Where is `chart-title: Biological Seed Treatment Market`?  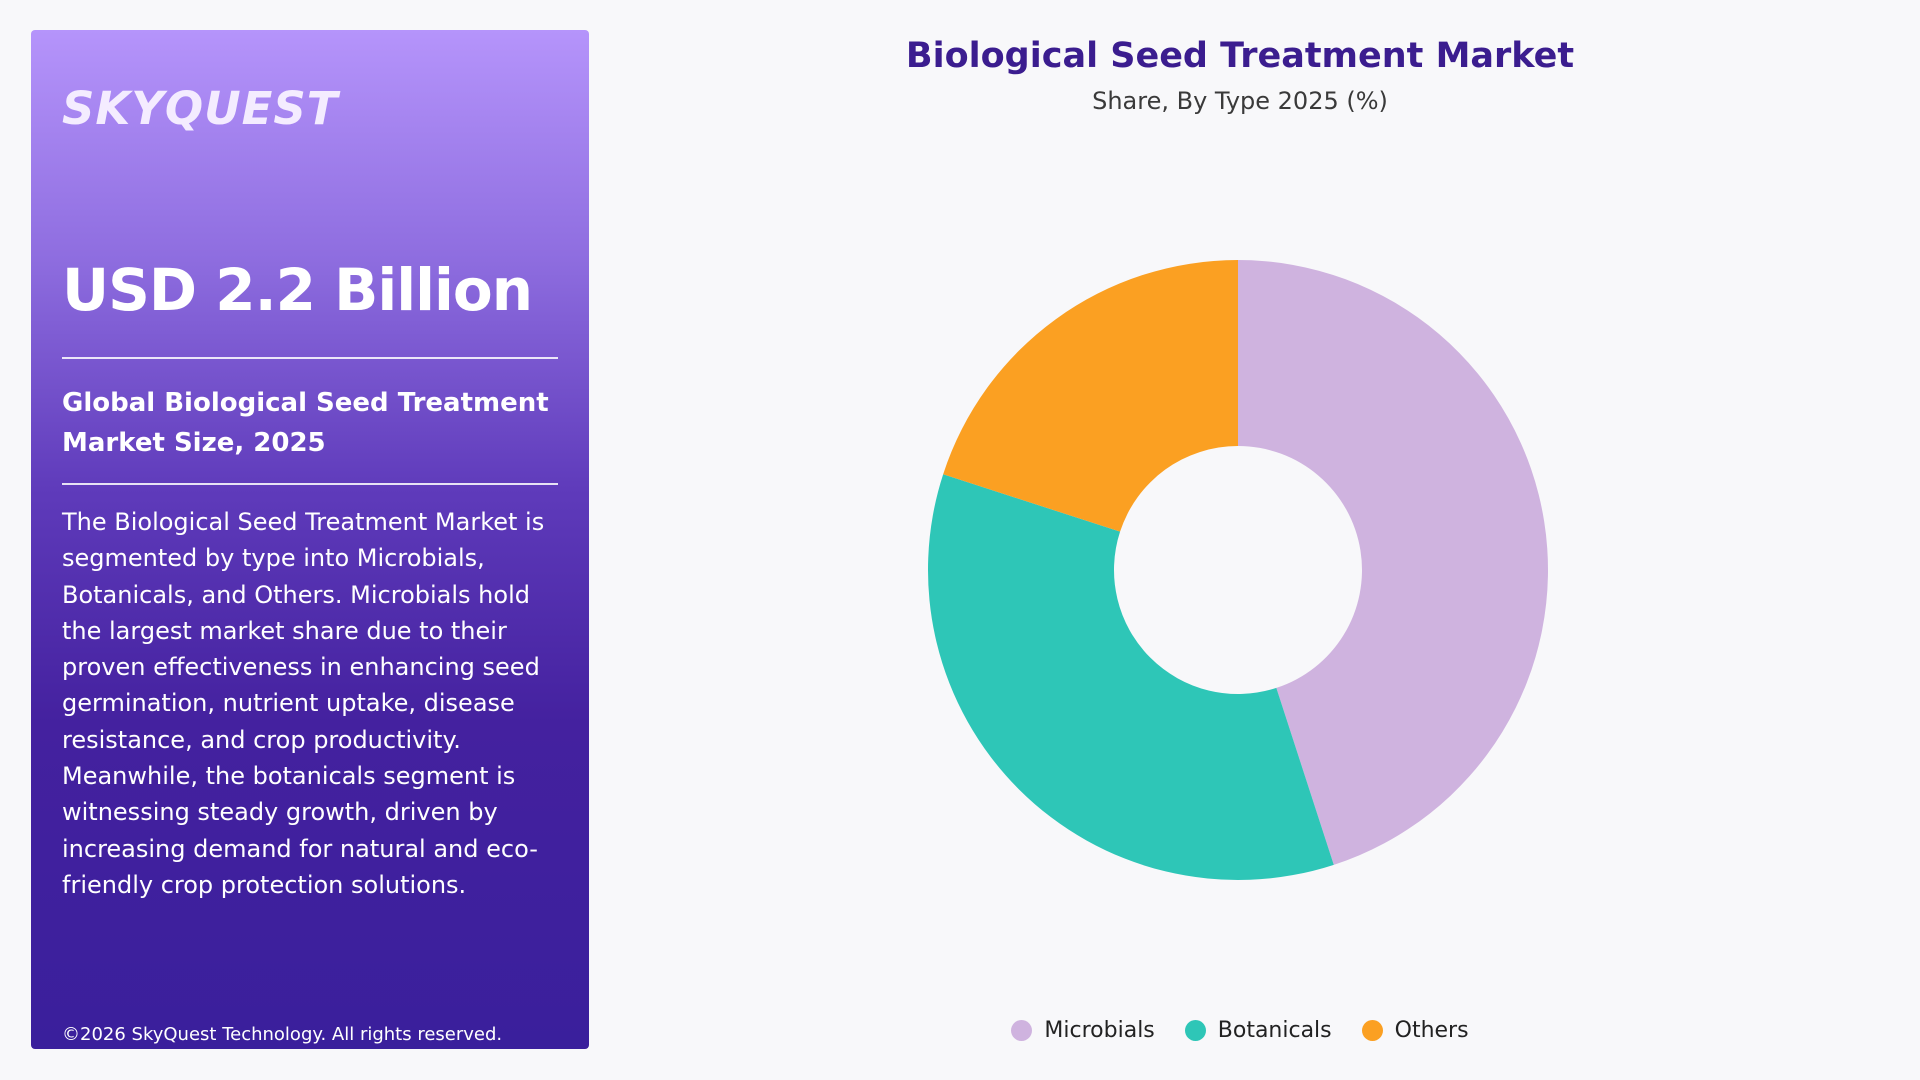
chart-title: Biological Seed Treatment Market is located at coordinates (1240, 56).